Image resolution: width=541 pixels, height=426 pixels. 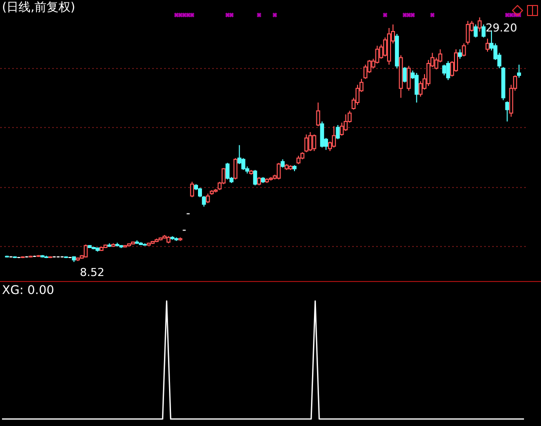 I want to click on chart-title: XG: 0.00, so click(x=28, y=290).